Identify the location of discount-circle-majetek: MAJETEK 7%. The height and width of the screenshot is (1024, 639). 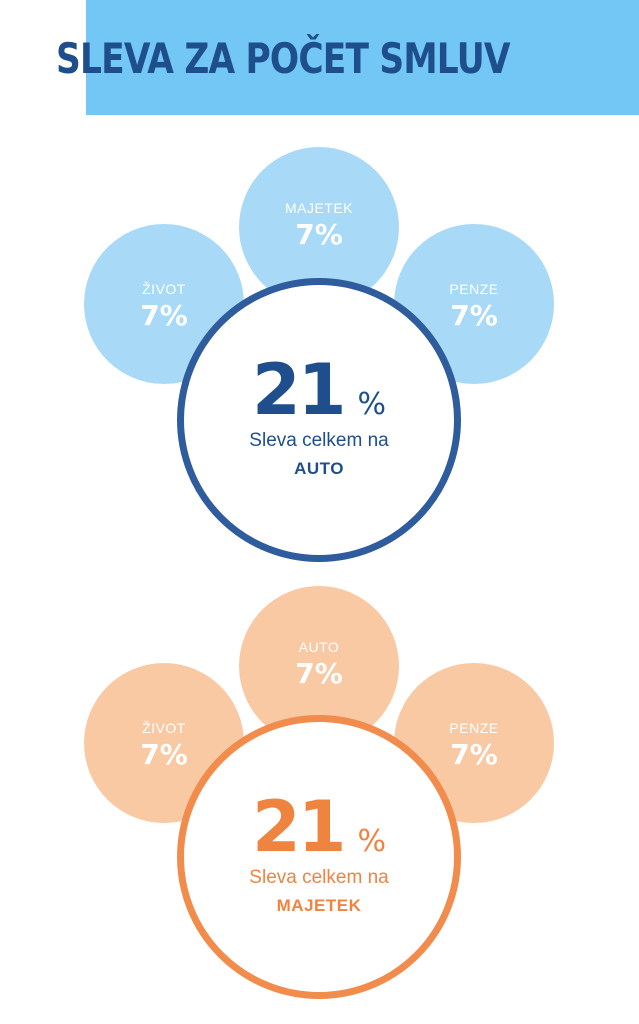
(319, 227).